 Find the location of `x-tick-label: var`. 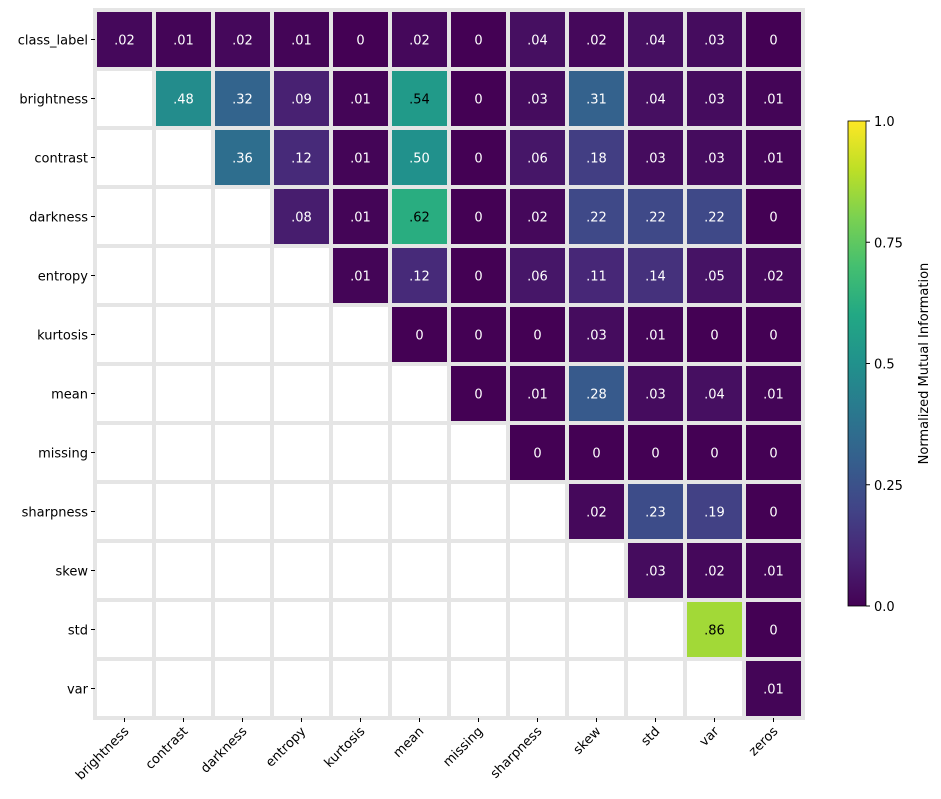

x-tick-label: var is located at coordinates (710, 737).